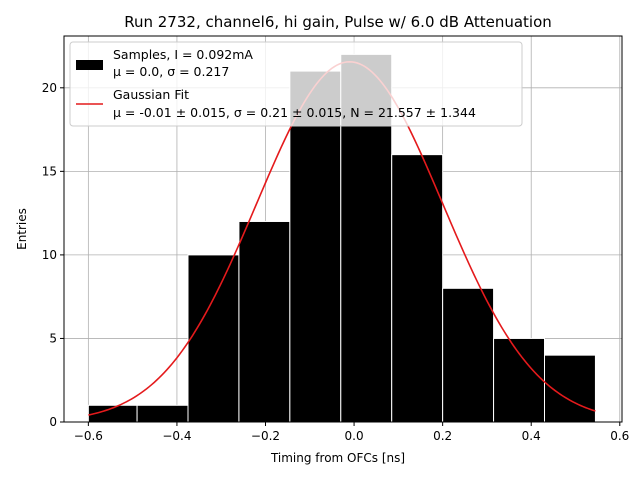  What do you see at coordinates (337, 458) in the screenshot?
I see `x-axis-label: Timing from OFCs [ns]` at bounding box center [337, 458].